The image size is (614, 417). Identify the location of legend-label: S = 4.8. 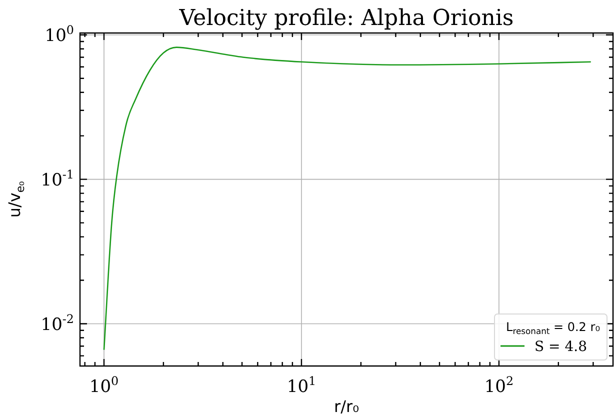
(561, 347).